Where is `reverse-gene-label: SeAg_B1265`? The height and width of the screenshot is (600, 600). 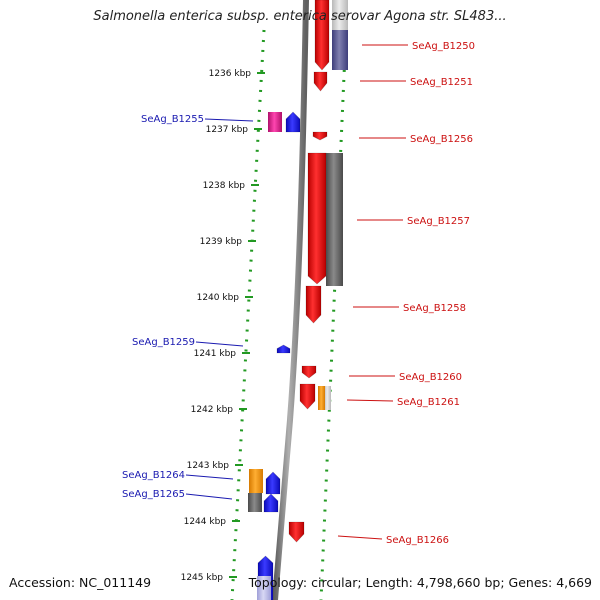
reverse-gene-label: SeAg_B1265 is located at coordinates (153, 494).